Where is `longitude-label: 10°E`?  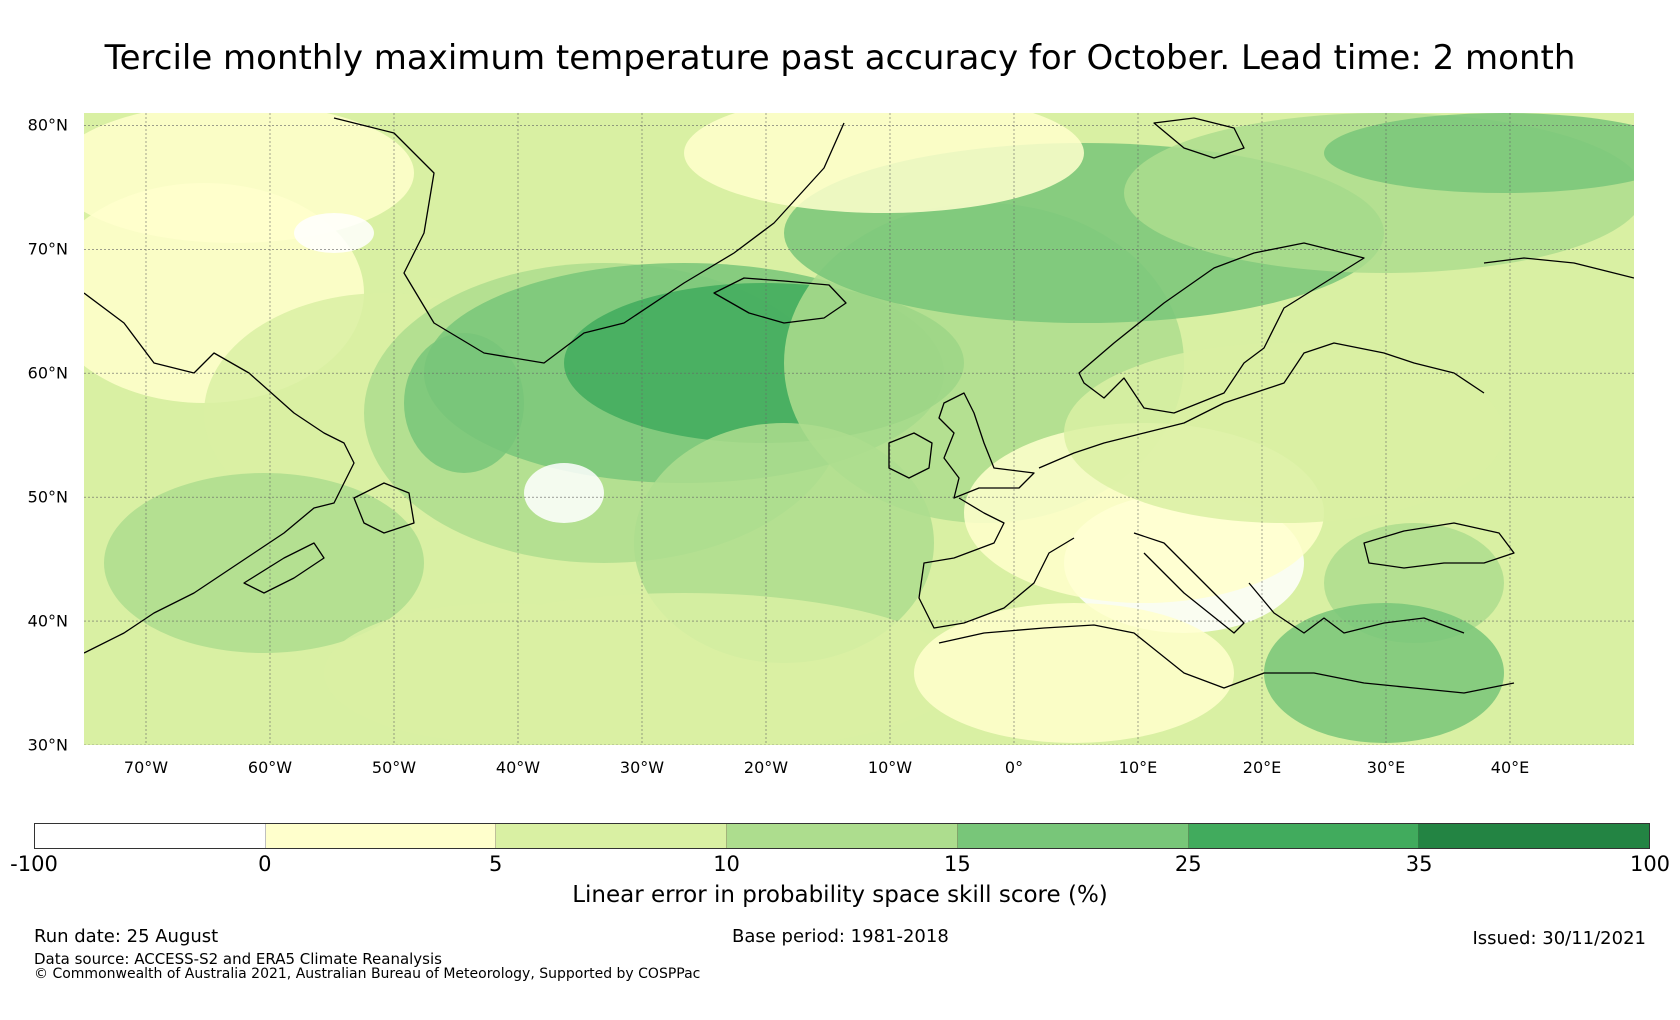
longitude-label: 10°E is located at coordinates (1138, 767).